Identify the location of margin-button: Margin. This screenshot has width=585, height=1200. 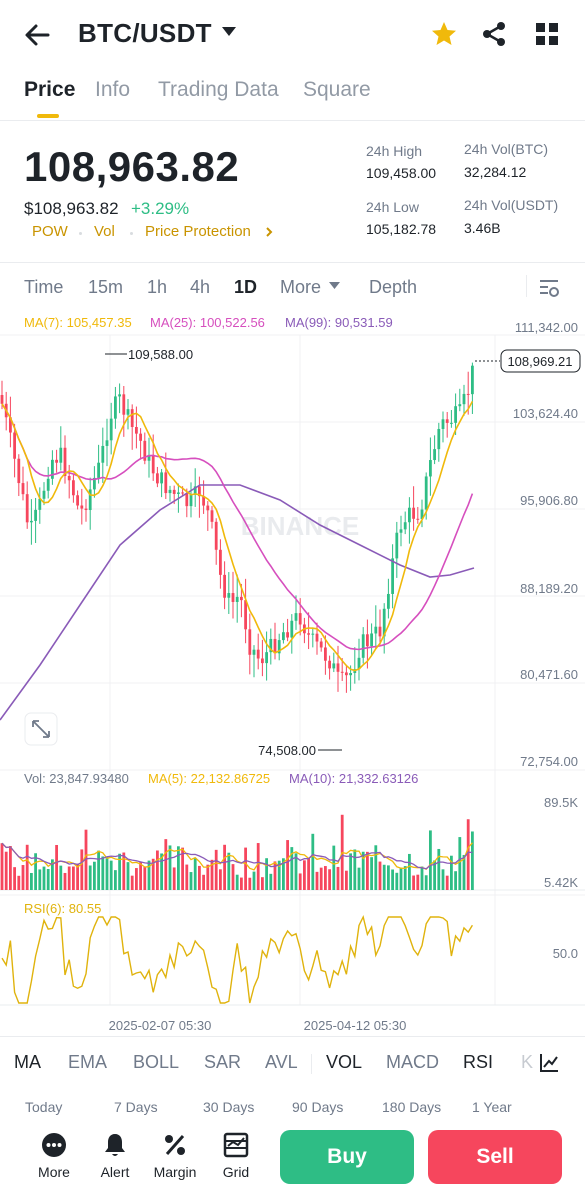
(175, 1156).